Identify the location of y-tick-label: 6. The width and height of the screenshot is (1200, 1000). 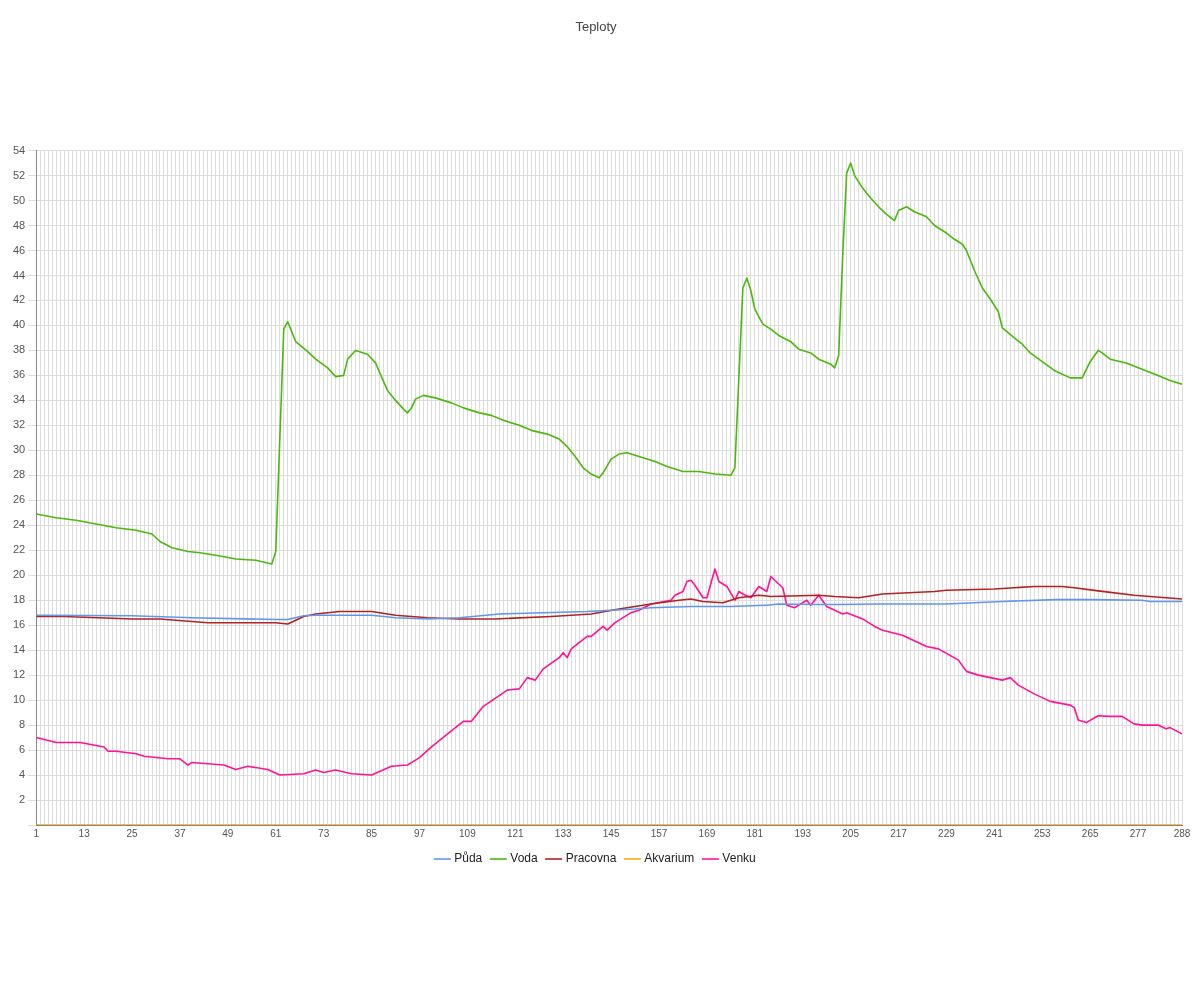
(22, 749).